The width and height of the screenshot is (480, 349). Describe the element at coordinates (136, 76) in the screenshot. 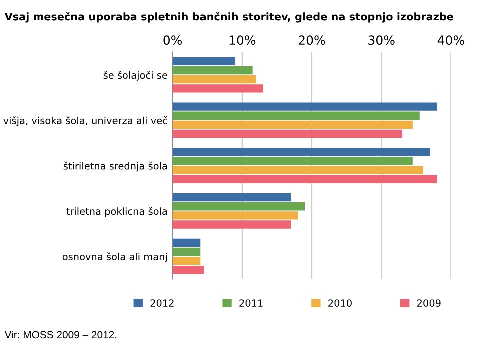

I see `y-tick-label: še šolajoči se` at that location.